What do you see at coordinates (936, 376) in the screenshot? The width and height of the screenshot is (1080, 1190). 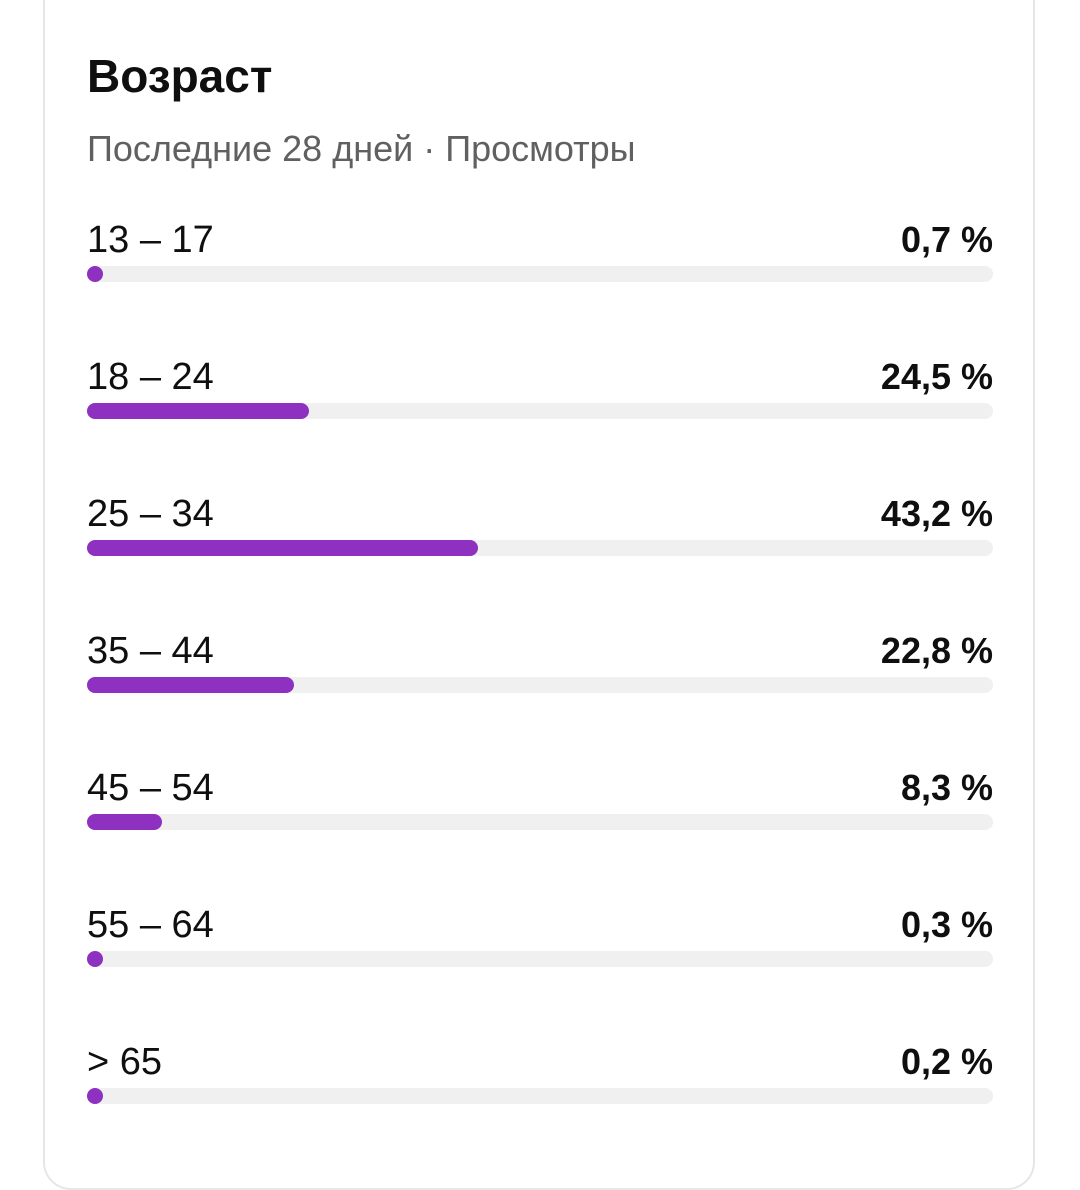 I see `age-percent-value: 24,5 %` at bounding box center [936, 376].